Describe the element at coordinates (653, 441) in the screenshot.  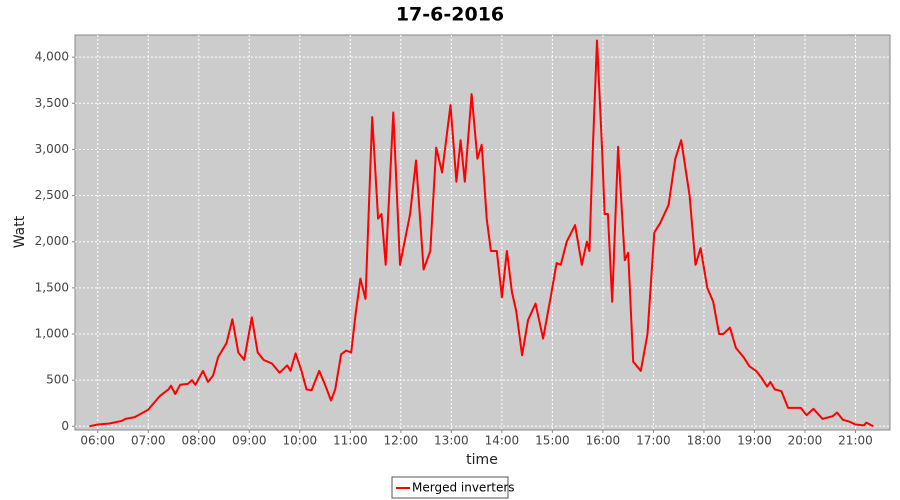
I see `x-tick-label: 17:00` at that location.